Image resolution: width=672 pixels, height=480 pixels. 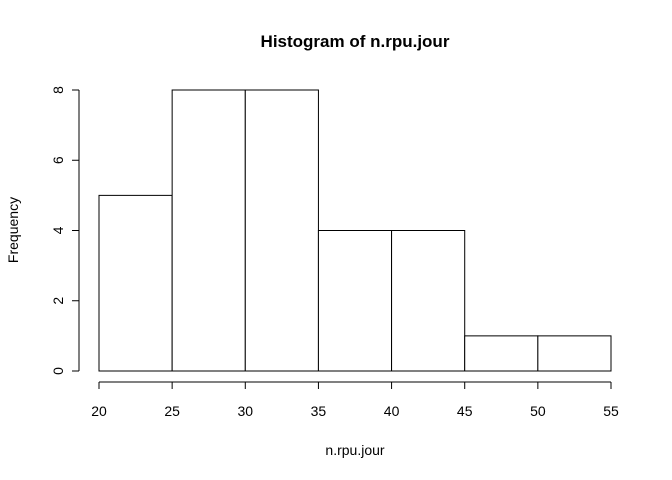 What do you see at coordinates (99, 411) in the screenshot?
I see `x-tick-label: 20` at bounding box center [99, 411].